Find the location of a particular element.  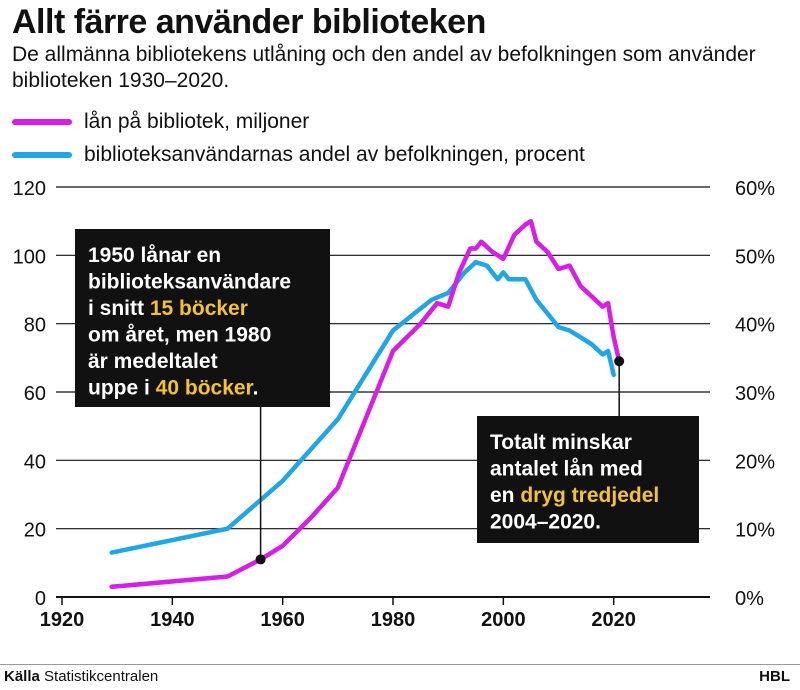

annotation-box-2-bg is located at coordinates (588, 479).